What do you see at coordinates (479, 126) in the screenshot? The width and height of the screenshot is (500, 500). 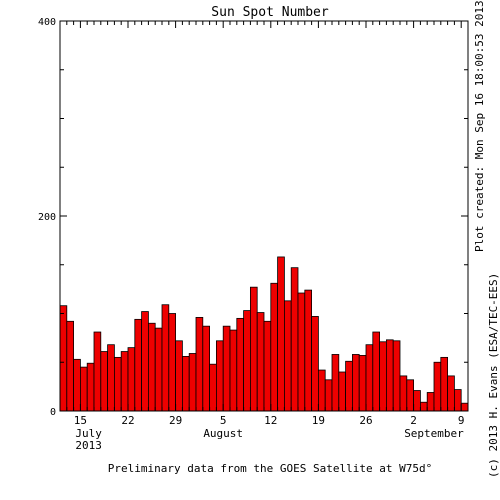 I see `plot-created-label: Plot created: Mon Sep 16 18:00:53 2013` at bounding box center [479, 126].